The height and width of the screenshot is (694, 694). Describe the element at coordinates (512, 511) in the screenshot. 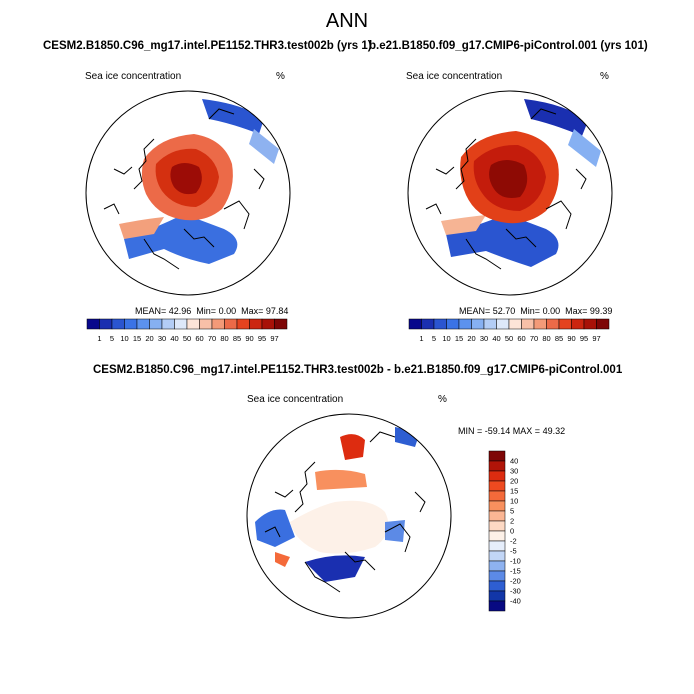

I see `panel3-colorbar-tick-label: 5` at that location.